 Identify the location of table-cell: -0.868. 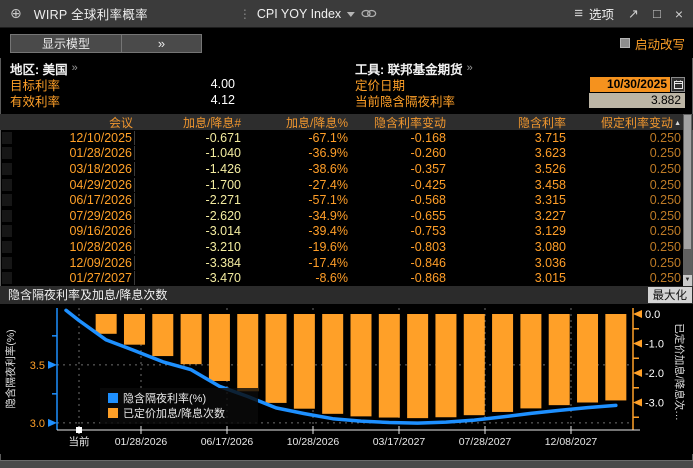
(428, 278).